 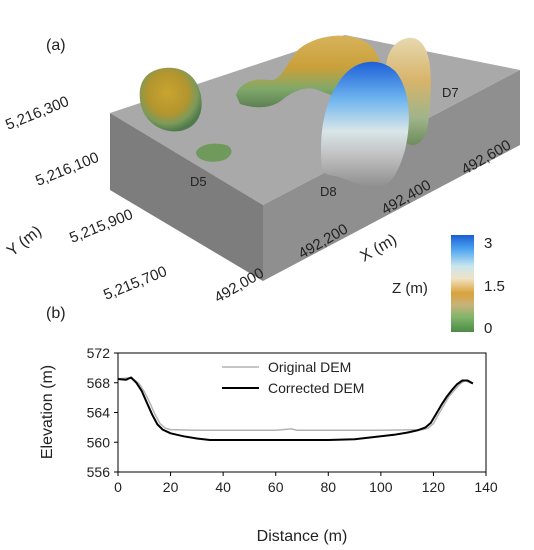 What do you see at coordinates (67, 169) in the screenshot?
I see `y-tick: 5,216,100` at bounding box center [67, 169].